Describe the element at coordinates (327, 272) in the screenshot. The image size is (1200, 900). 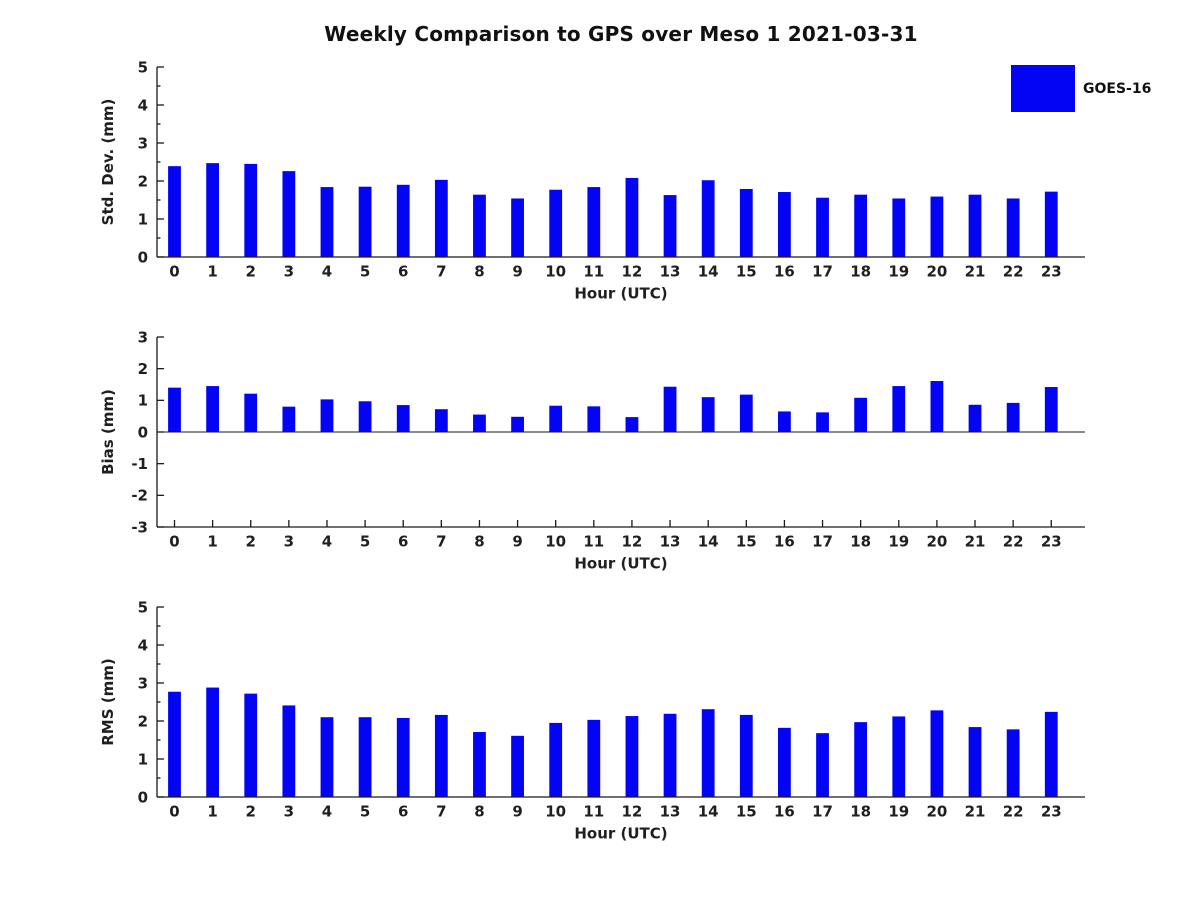
I see `x-tick-label: 4` at that location.